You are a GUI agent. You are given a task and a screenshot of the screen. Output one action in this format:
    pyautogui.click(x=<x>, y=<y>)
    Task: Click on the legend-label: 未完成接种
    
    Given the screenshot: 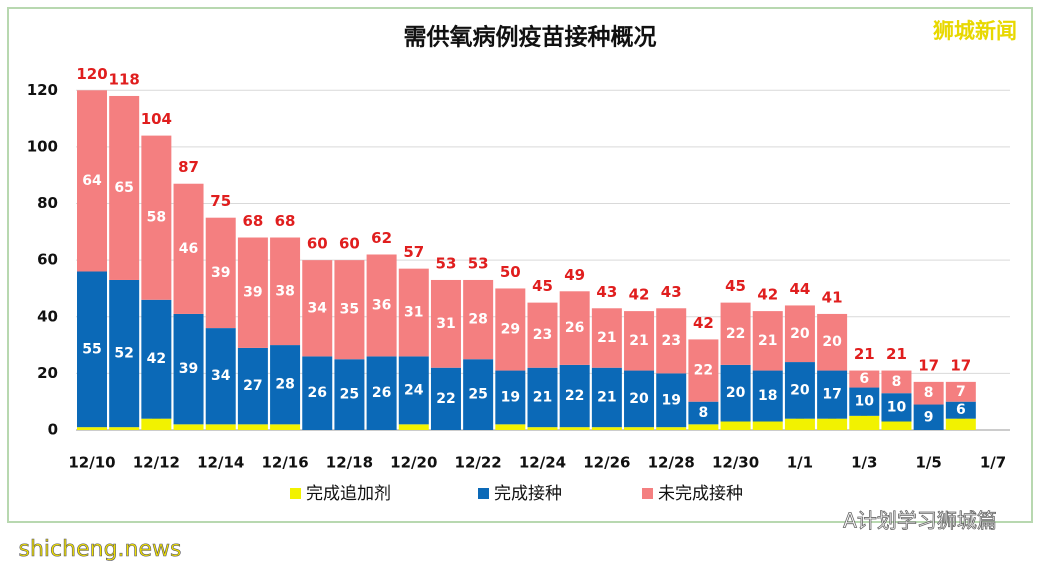 What is the action you would take?
    pyautogui.click(x=700, y=494)
    